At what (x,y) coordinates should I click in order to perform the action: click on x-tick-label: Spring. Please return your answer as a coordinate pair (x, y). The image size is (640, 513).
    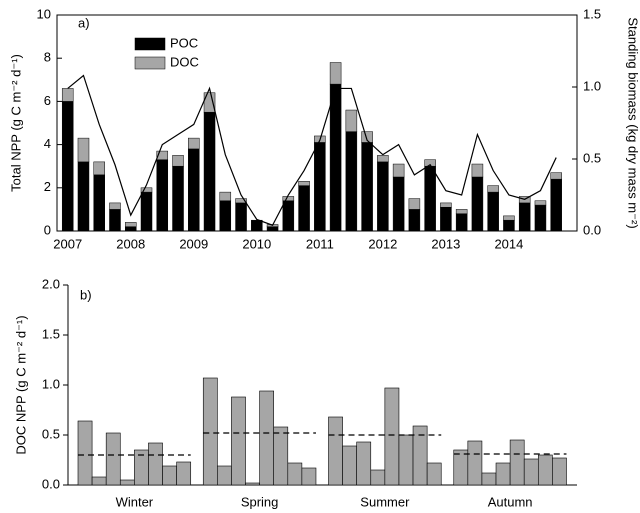
    Looking at the image, I should click on (260, 501).